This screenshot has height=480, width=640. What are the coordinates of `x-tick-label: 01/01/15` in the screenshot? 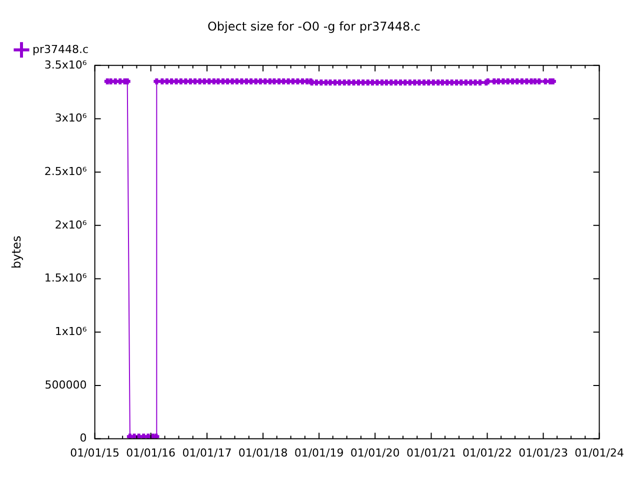 It's located at (95, 453).